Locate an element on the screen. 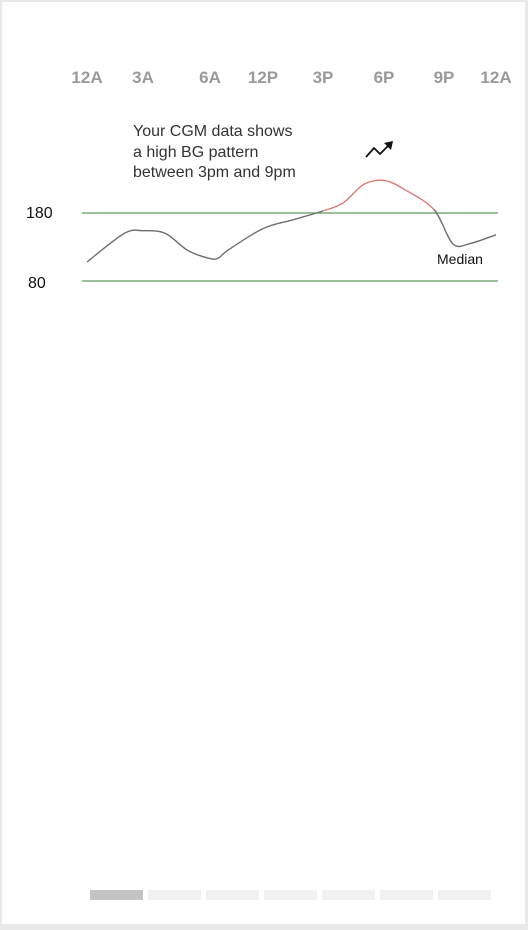 This screenshot has height=930, width=528. page-indicator is located at coordinates (290, 895).